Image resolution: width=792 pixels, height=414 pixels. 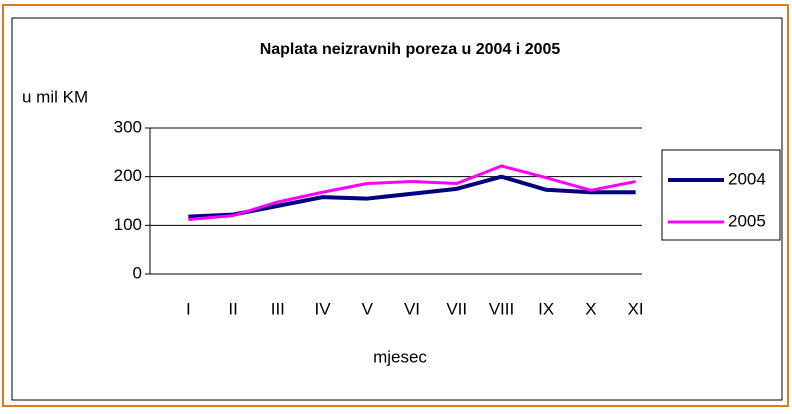 I want to click on legend-label: 2005, so click(x=747, y=220).